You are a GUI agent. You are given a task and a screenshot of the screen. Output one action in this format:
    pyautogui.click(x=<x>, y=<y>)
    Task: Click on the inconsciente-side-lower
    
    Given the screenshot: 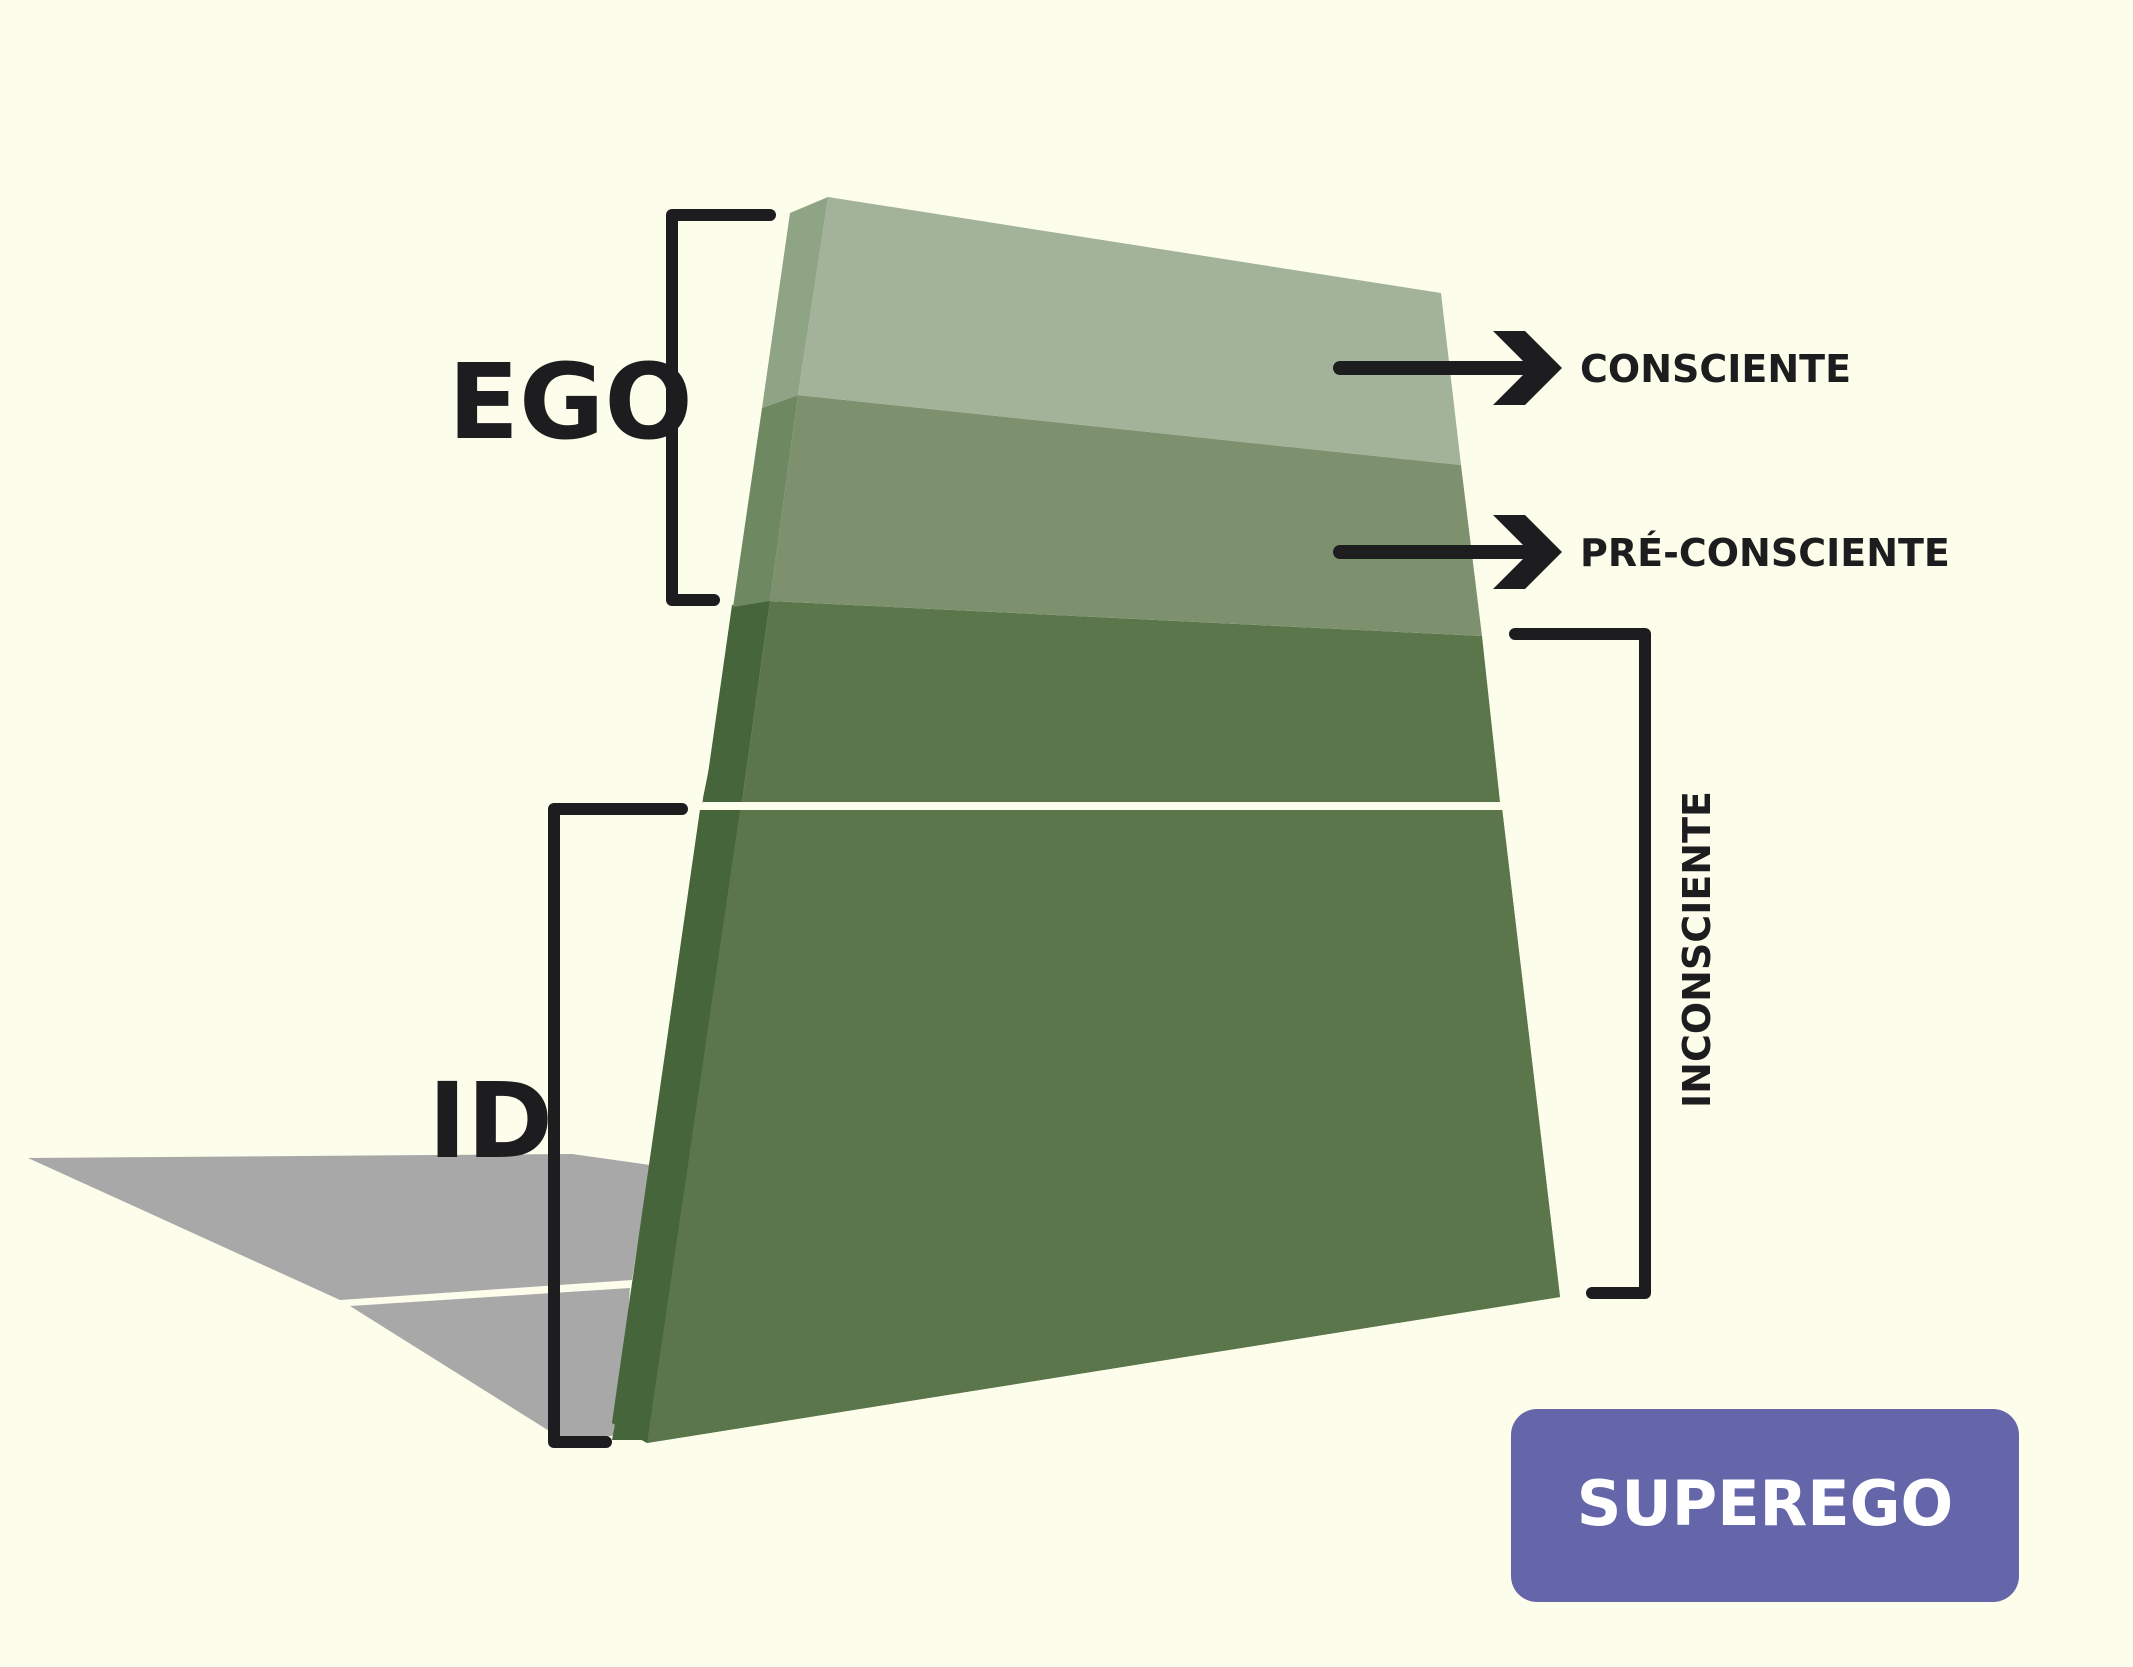 What is the action you would take?
    pyautogui.click(x=676, y=1126)
    